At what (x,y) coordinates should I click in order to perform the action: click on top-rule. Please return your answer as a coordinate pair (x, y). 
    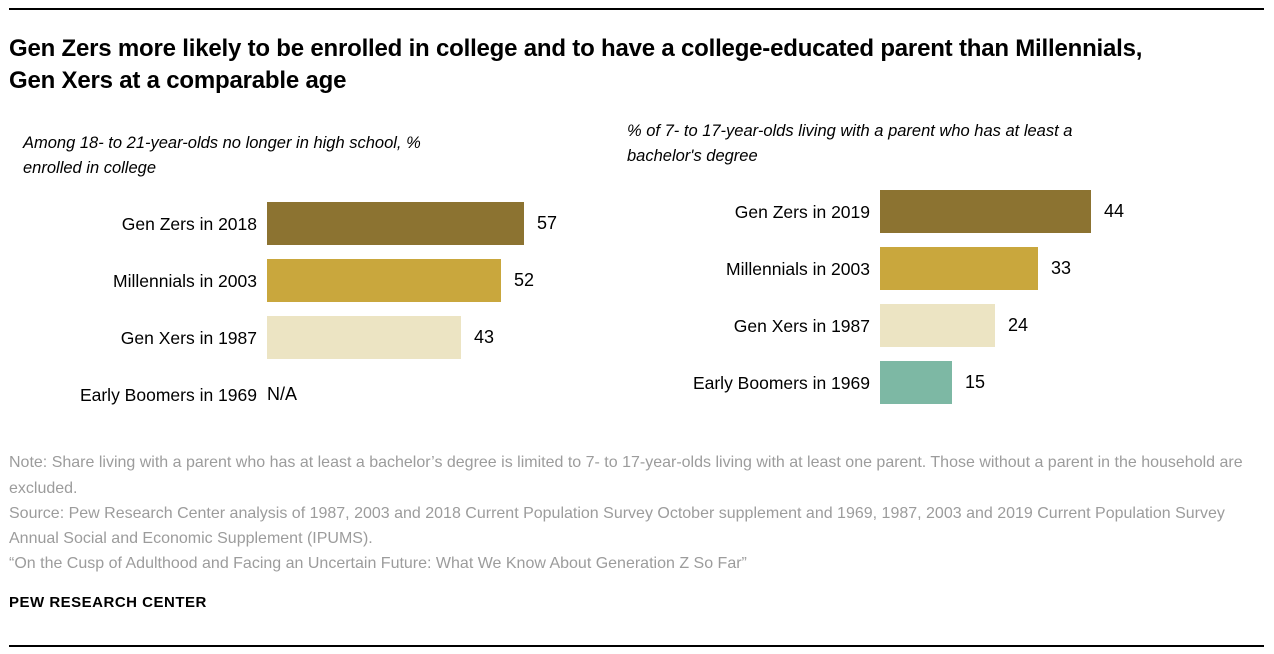
    Looking at the image, I should click on (636, 9).